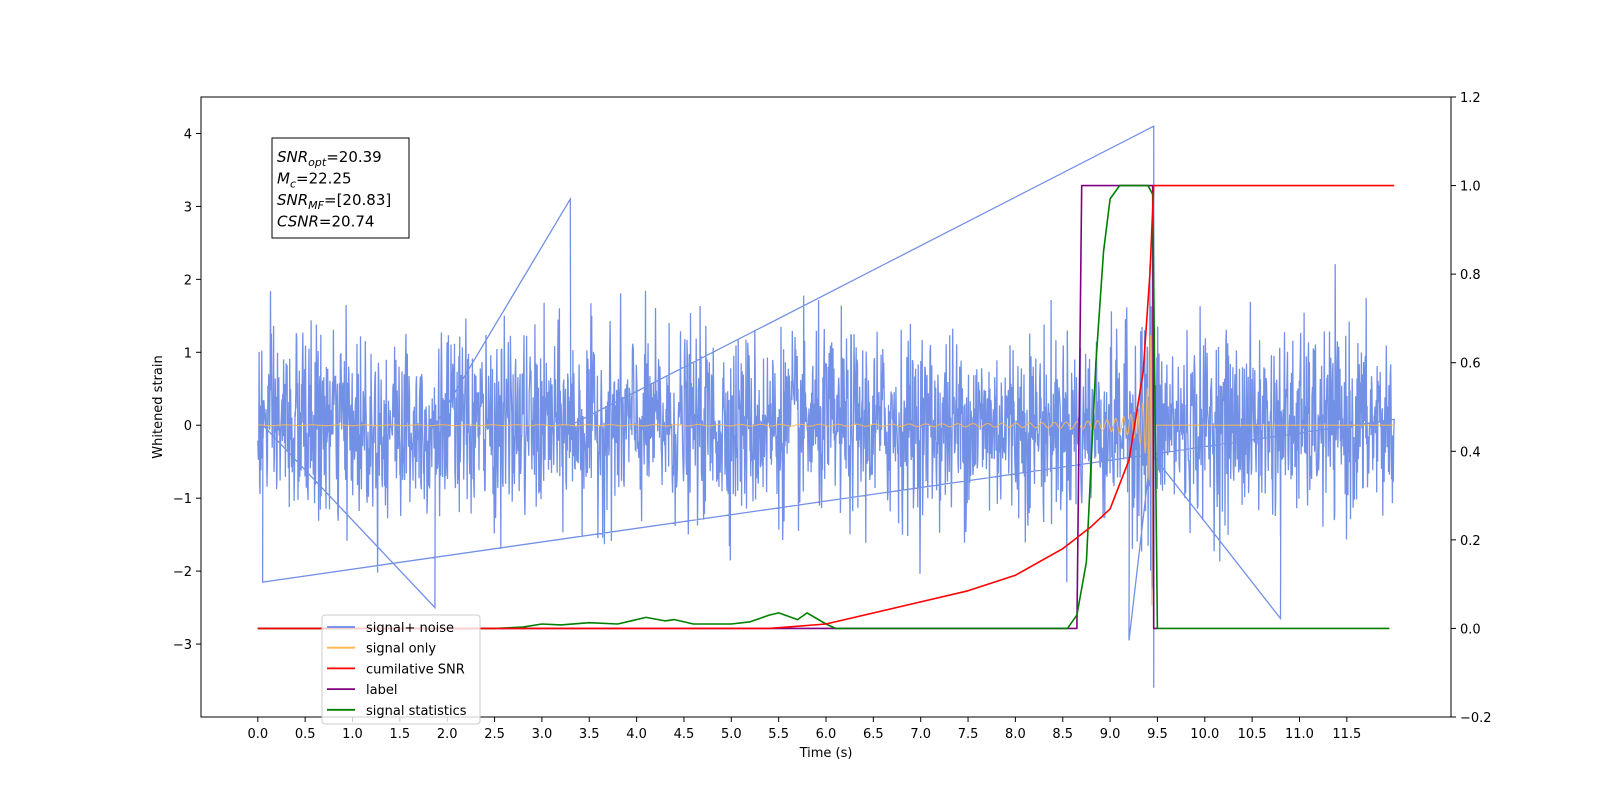  What do you see at coordinates (1470, 275) in the screenshot?
I see `y-right-tick-label: 0.8` at bounding box center [1470, 275].